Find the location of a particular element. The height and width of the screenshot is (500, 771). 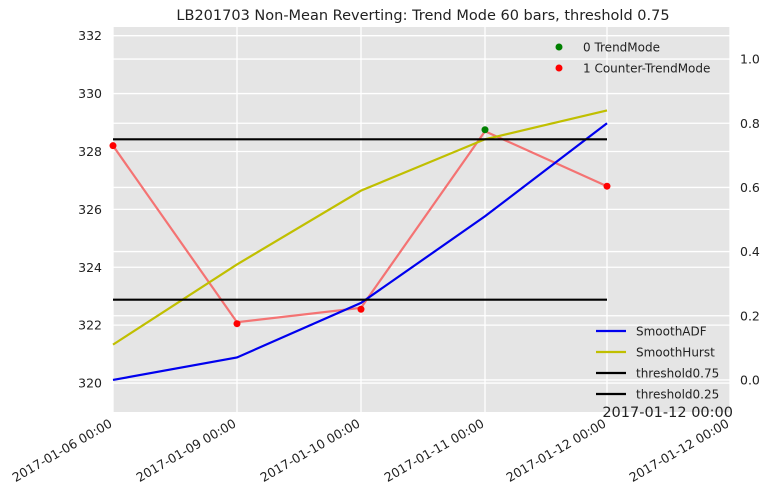

legend-line-label: threshold0.25 is located at coordinates (677, 395).